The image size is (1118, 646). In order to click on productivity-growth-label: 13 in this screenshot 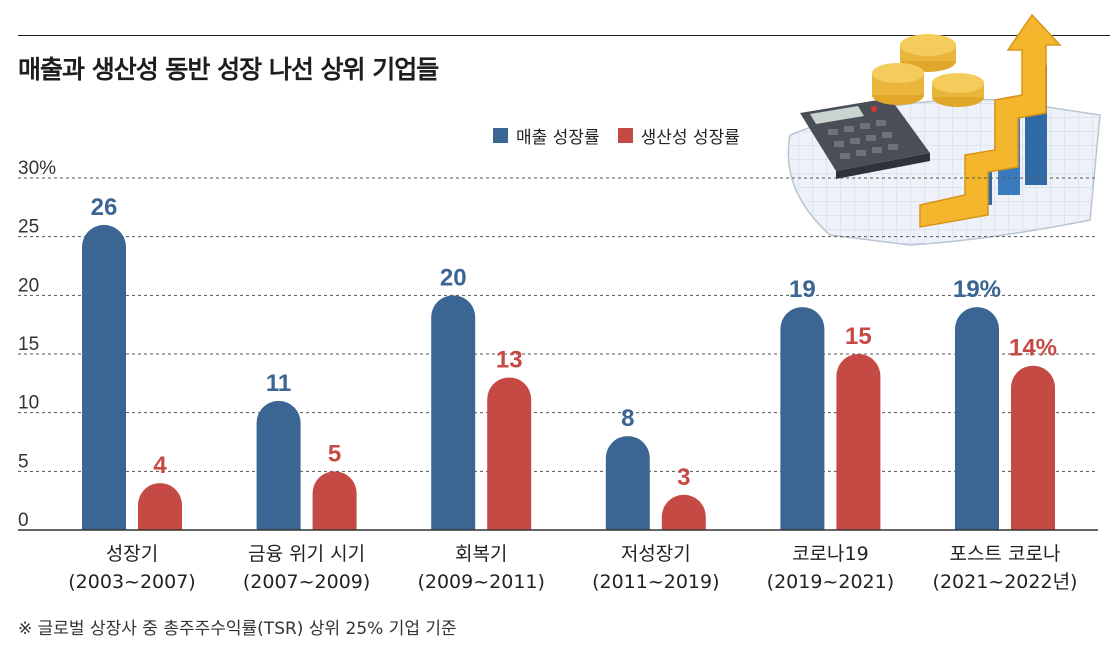, I will do `click(509, 359)`.